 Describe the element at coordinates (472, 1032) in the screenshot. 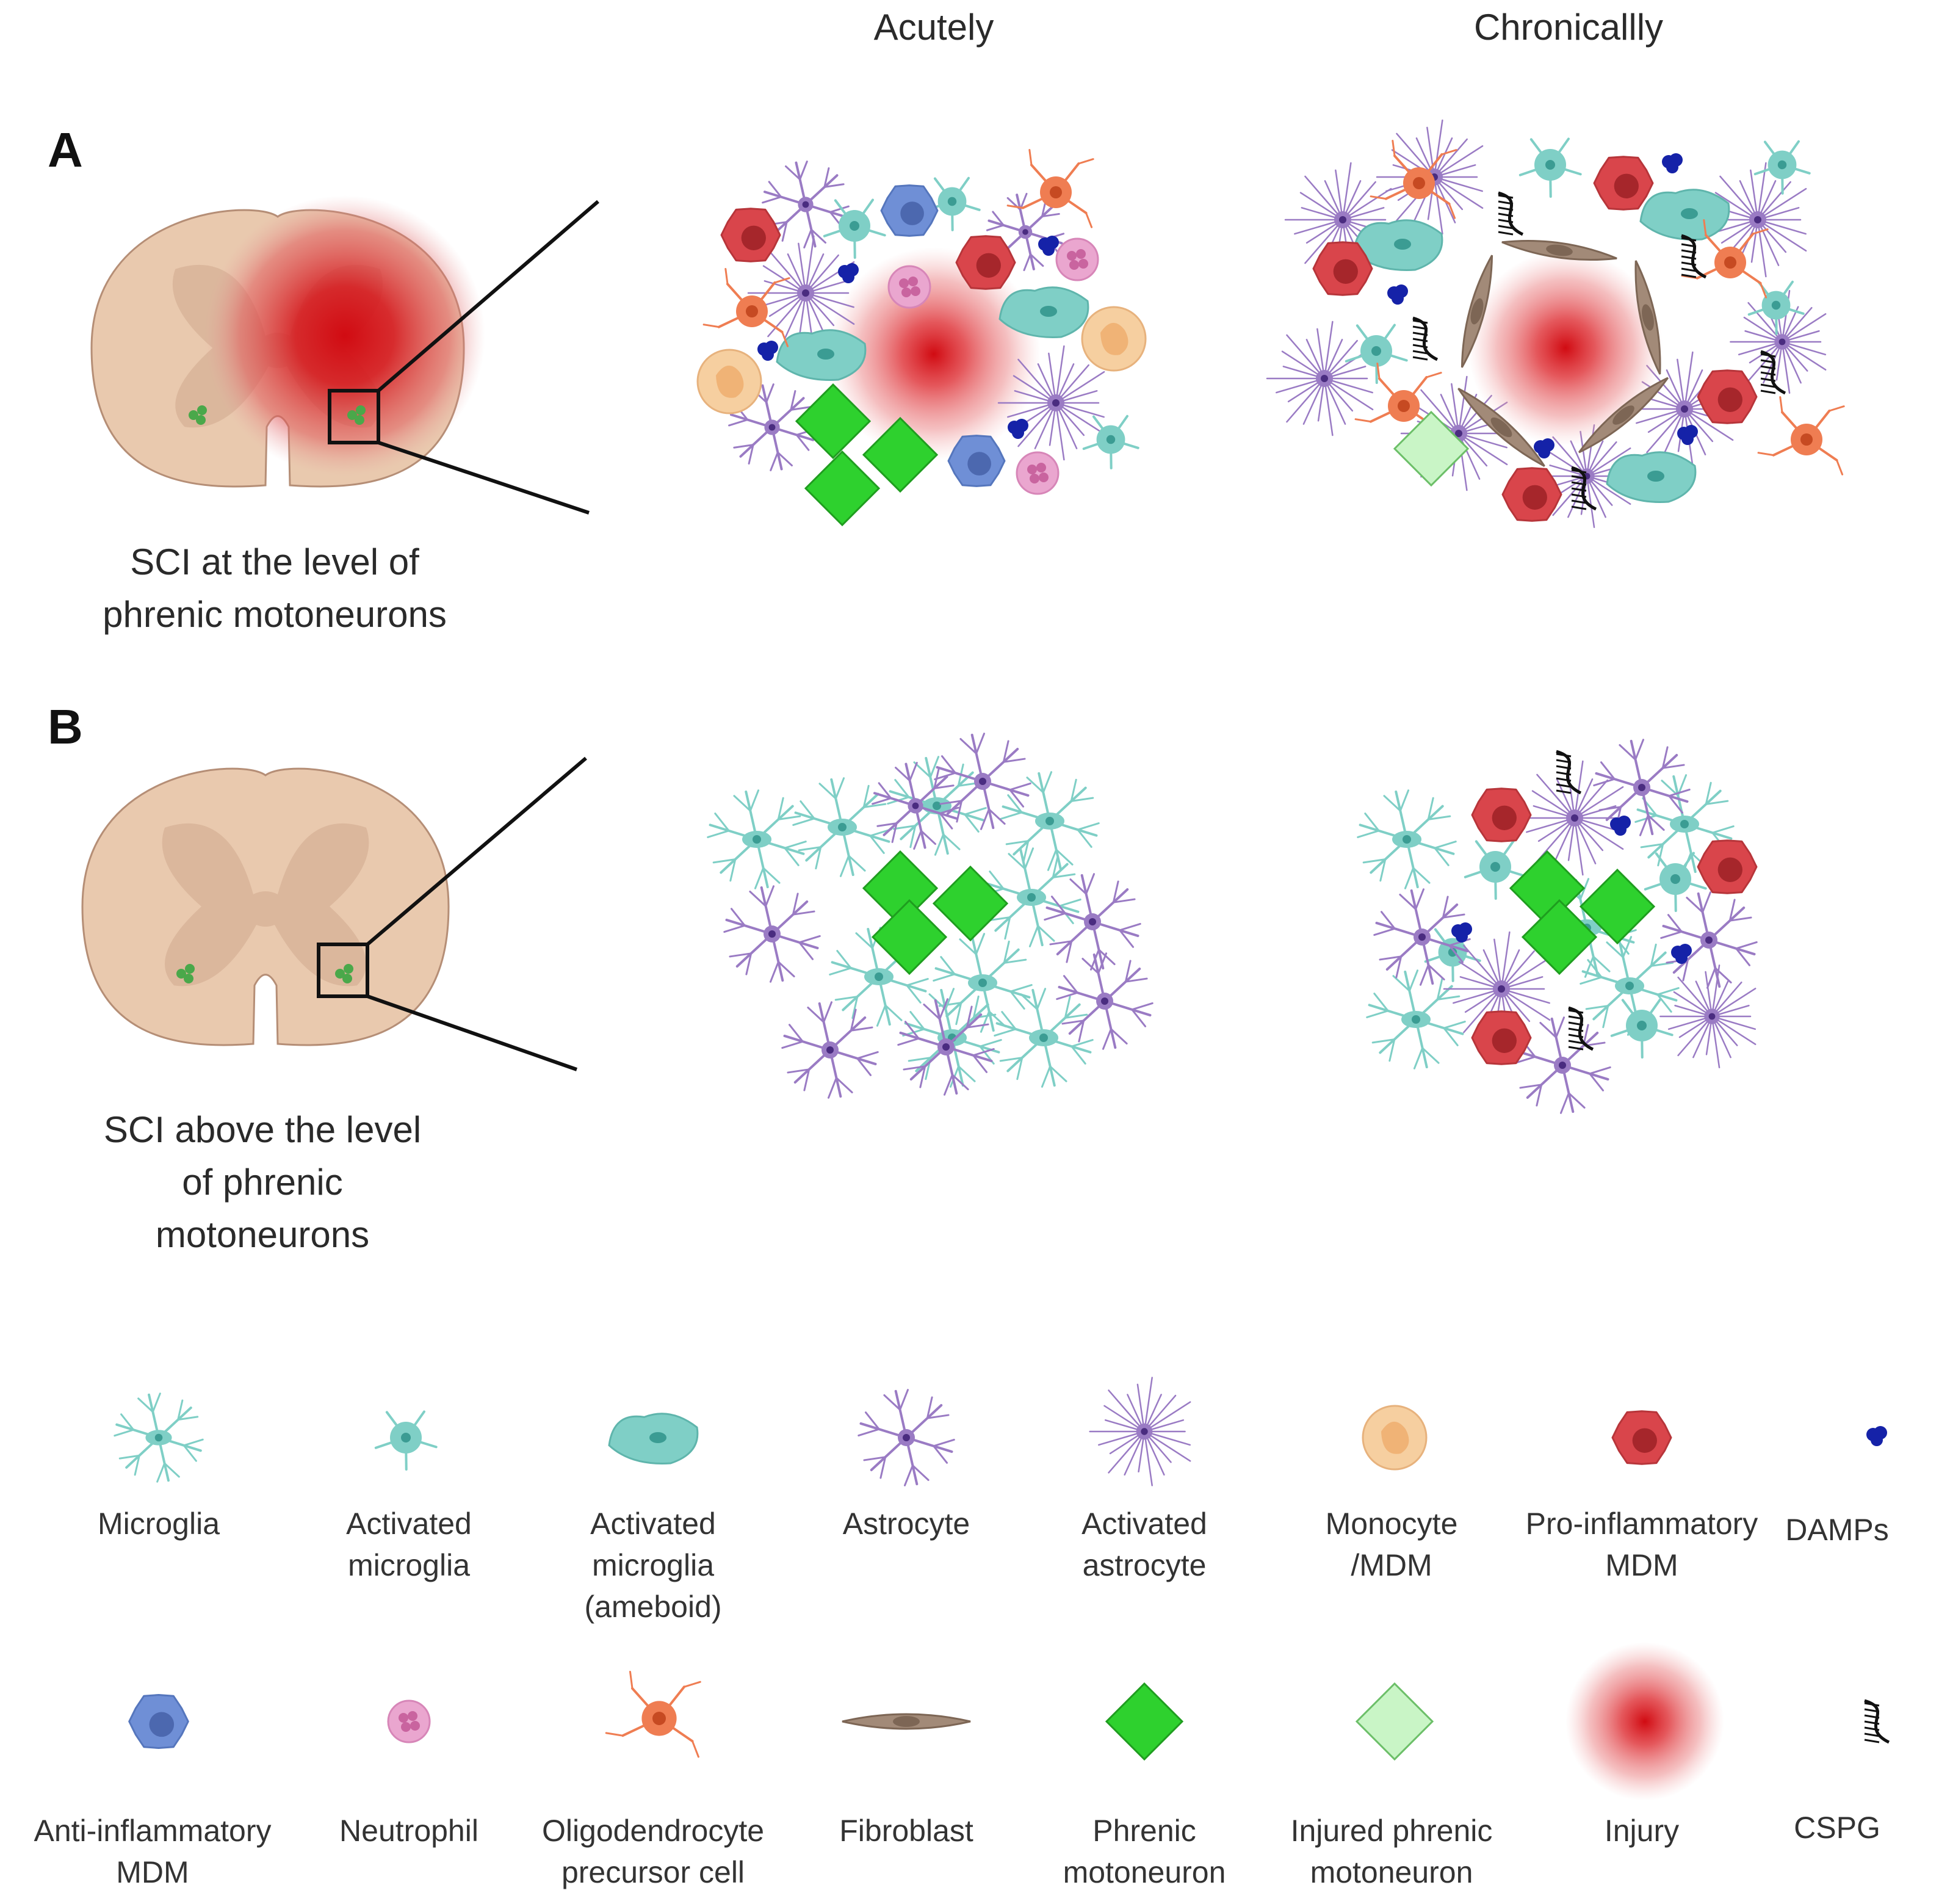

I see `zoom-line-b-bottom` at that location.